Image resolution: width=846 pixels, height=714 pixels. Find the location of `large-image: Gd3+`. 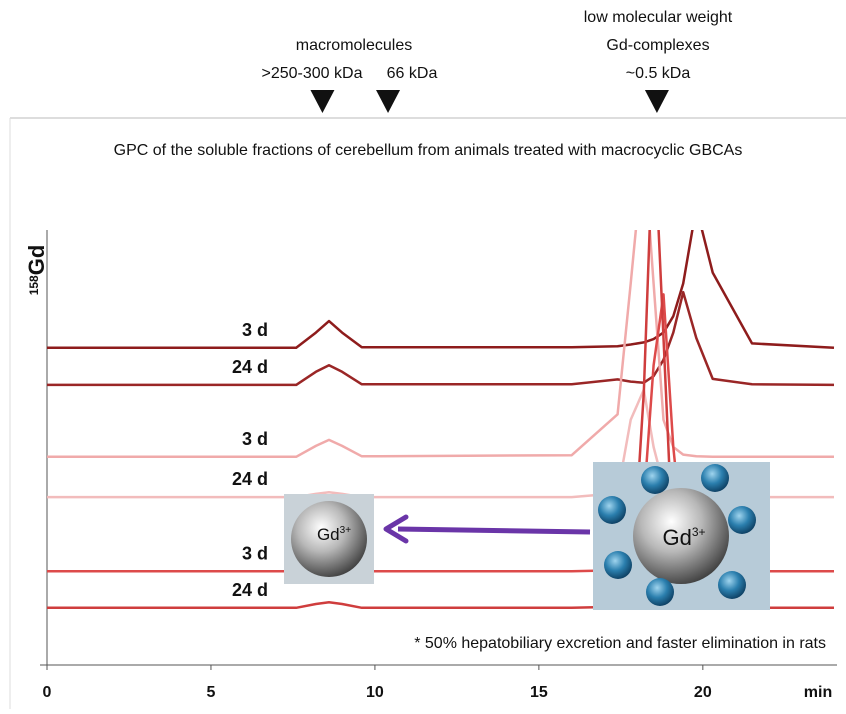

large-image: Gd3+ is located at coordinates (681, 536).